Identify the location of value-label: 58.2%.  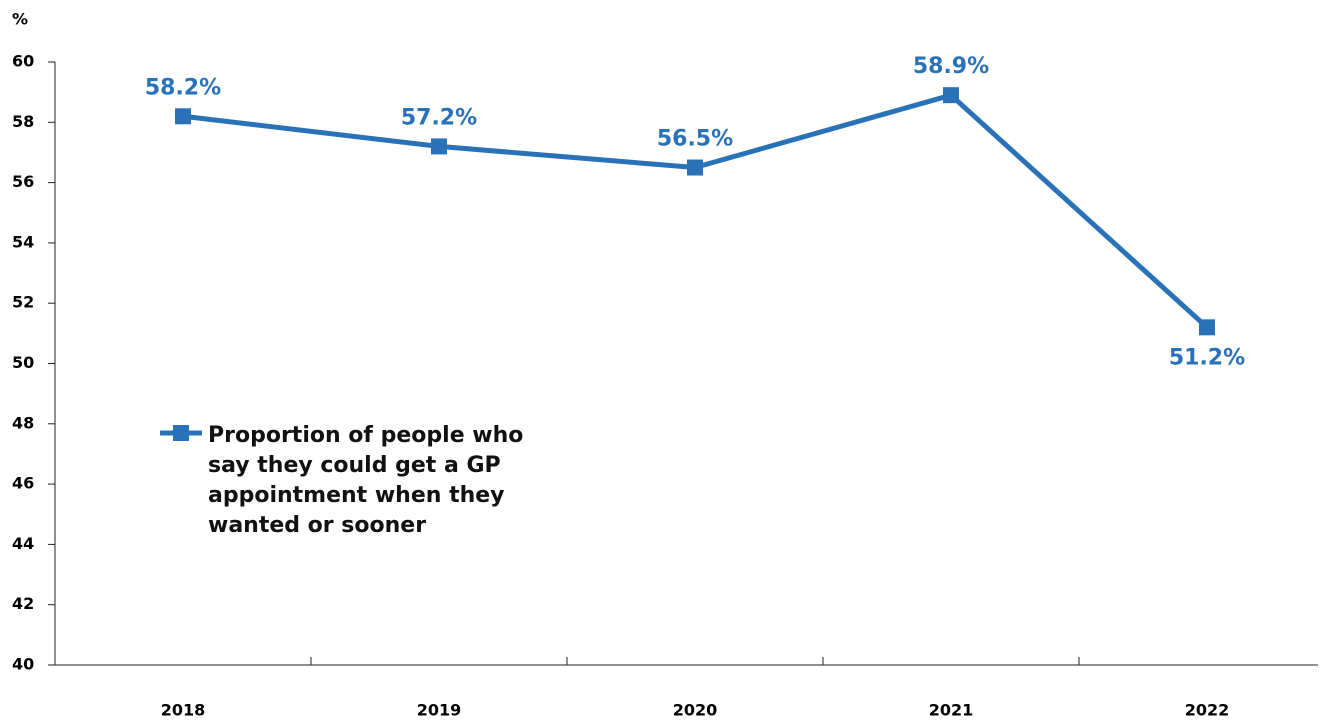
(183, 87).